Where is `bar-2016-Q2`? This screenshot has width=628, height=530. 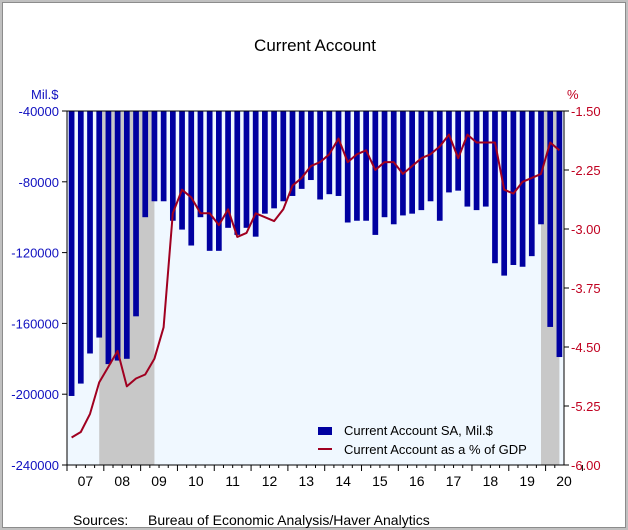 bar-2016-Q2 is located at coordinates (412, 162).